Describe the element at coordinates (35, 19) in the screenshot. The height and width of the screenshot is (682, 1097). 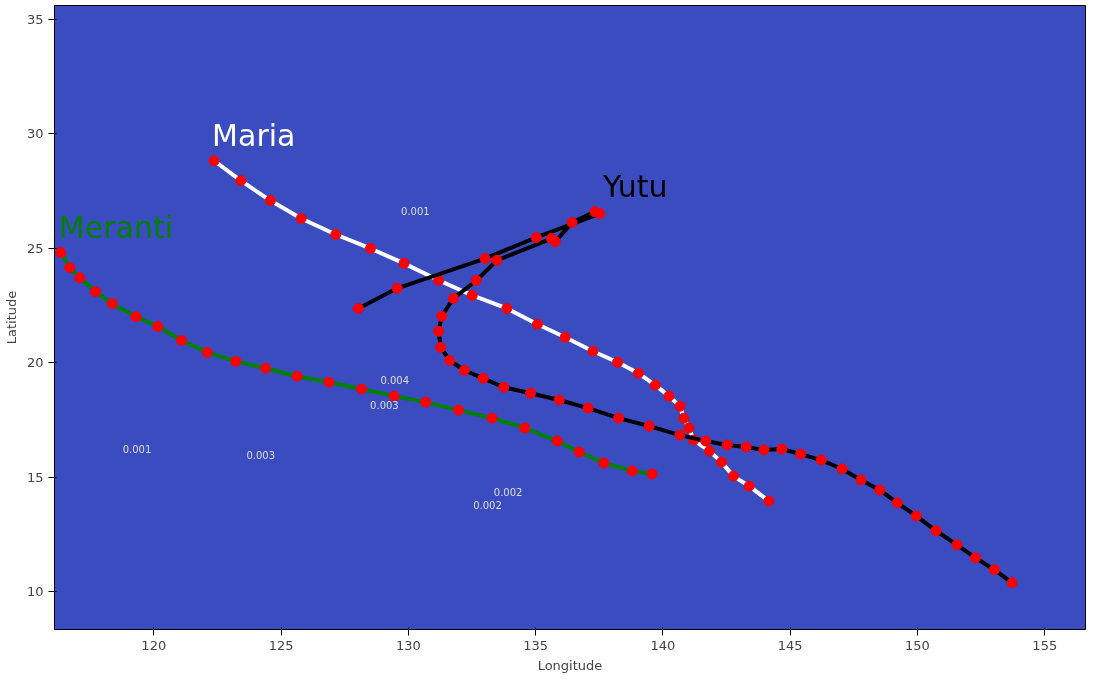
I see `y-tick-label: 35` at that location.